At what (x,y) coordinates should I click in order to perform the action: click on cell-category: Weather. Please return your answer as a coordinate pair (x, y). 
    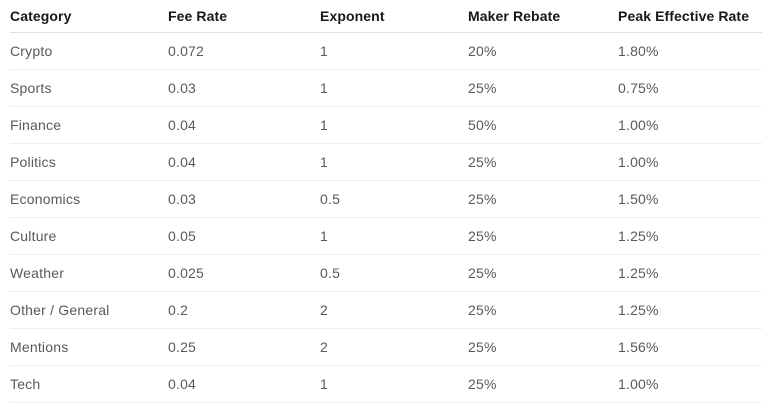
    Looking at the image, I should click on (37, 273).